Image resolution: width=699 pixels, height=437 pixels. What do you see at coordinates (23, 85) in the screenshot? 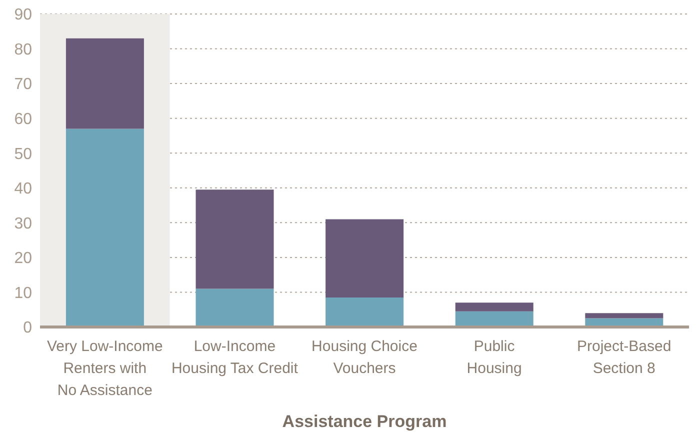
I see `y-tick-label: 70` at bounding box center [23, 85].